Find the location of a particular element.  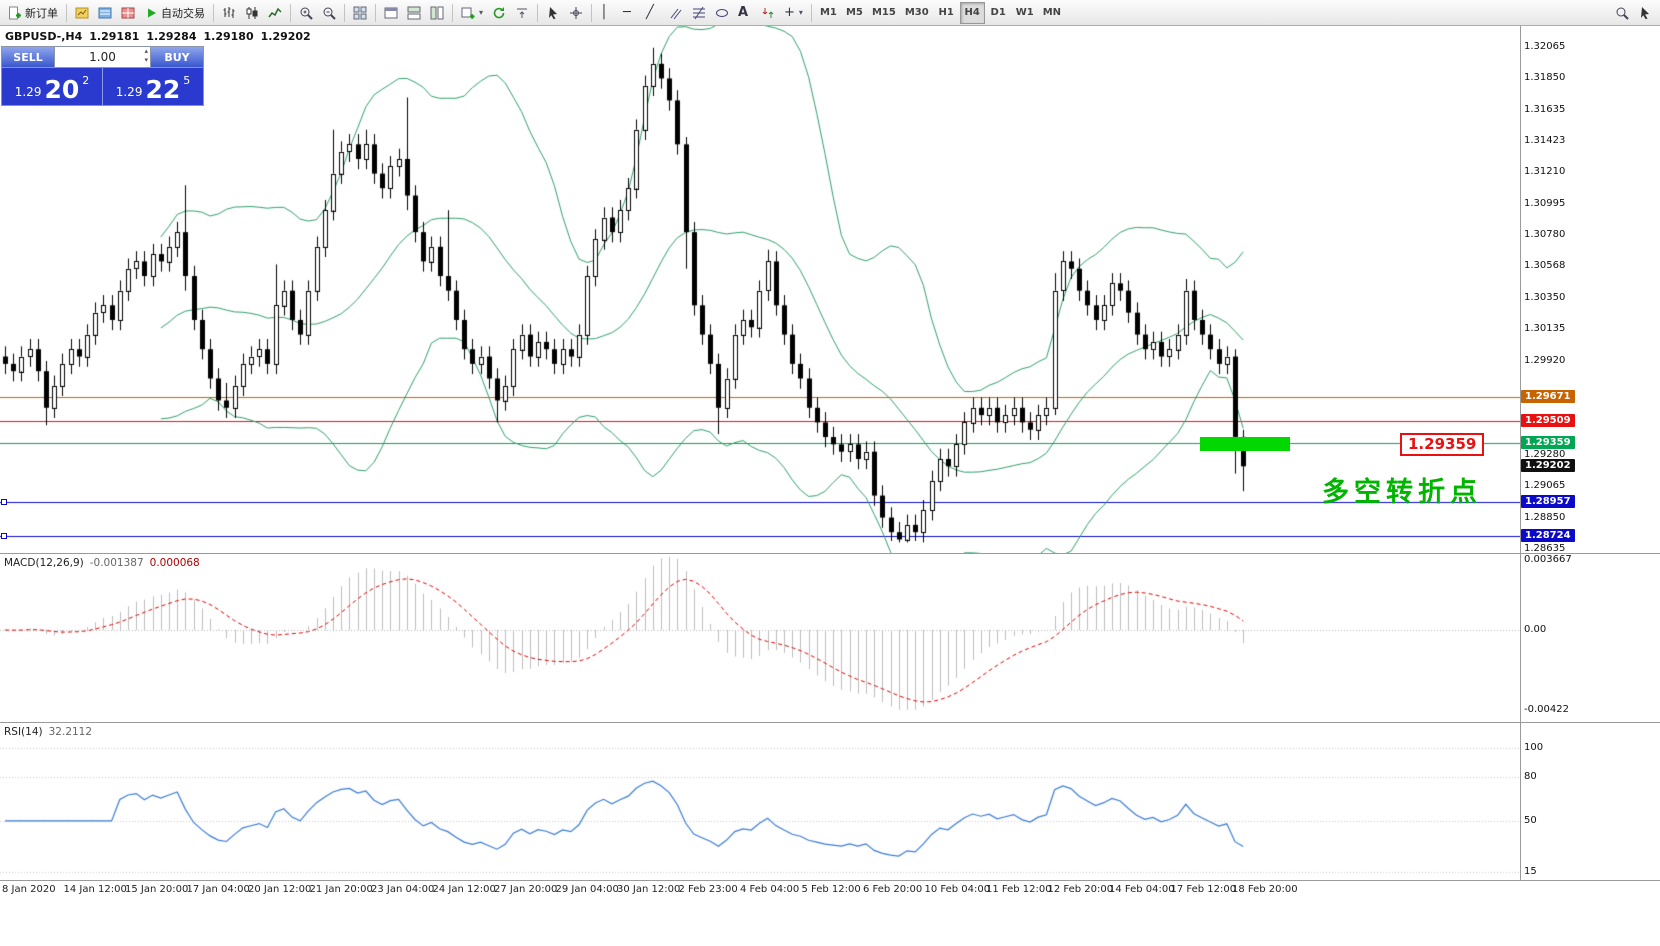

macd-axis-label: 0.003667 is located at coordinates (1548, 560).